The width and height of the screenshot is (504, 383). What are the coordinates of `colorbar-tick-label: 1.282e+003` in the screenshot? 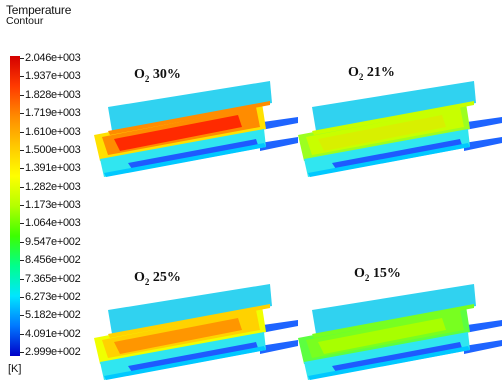 It's located at (53, 186).